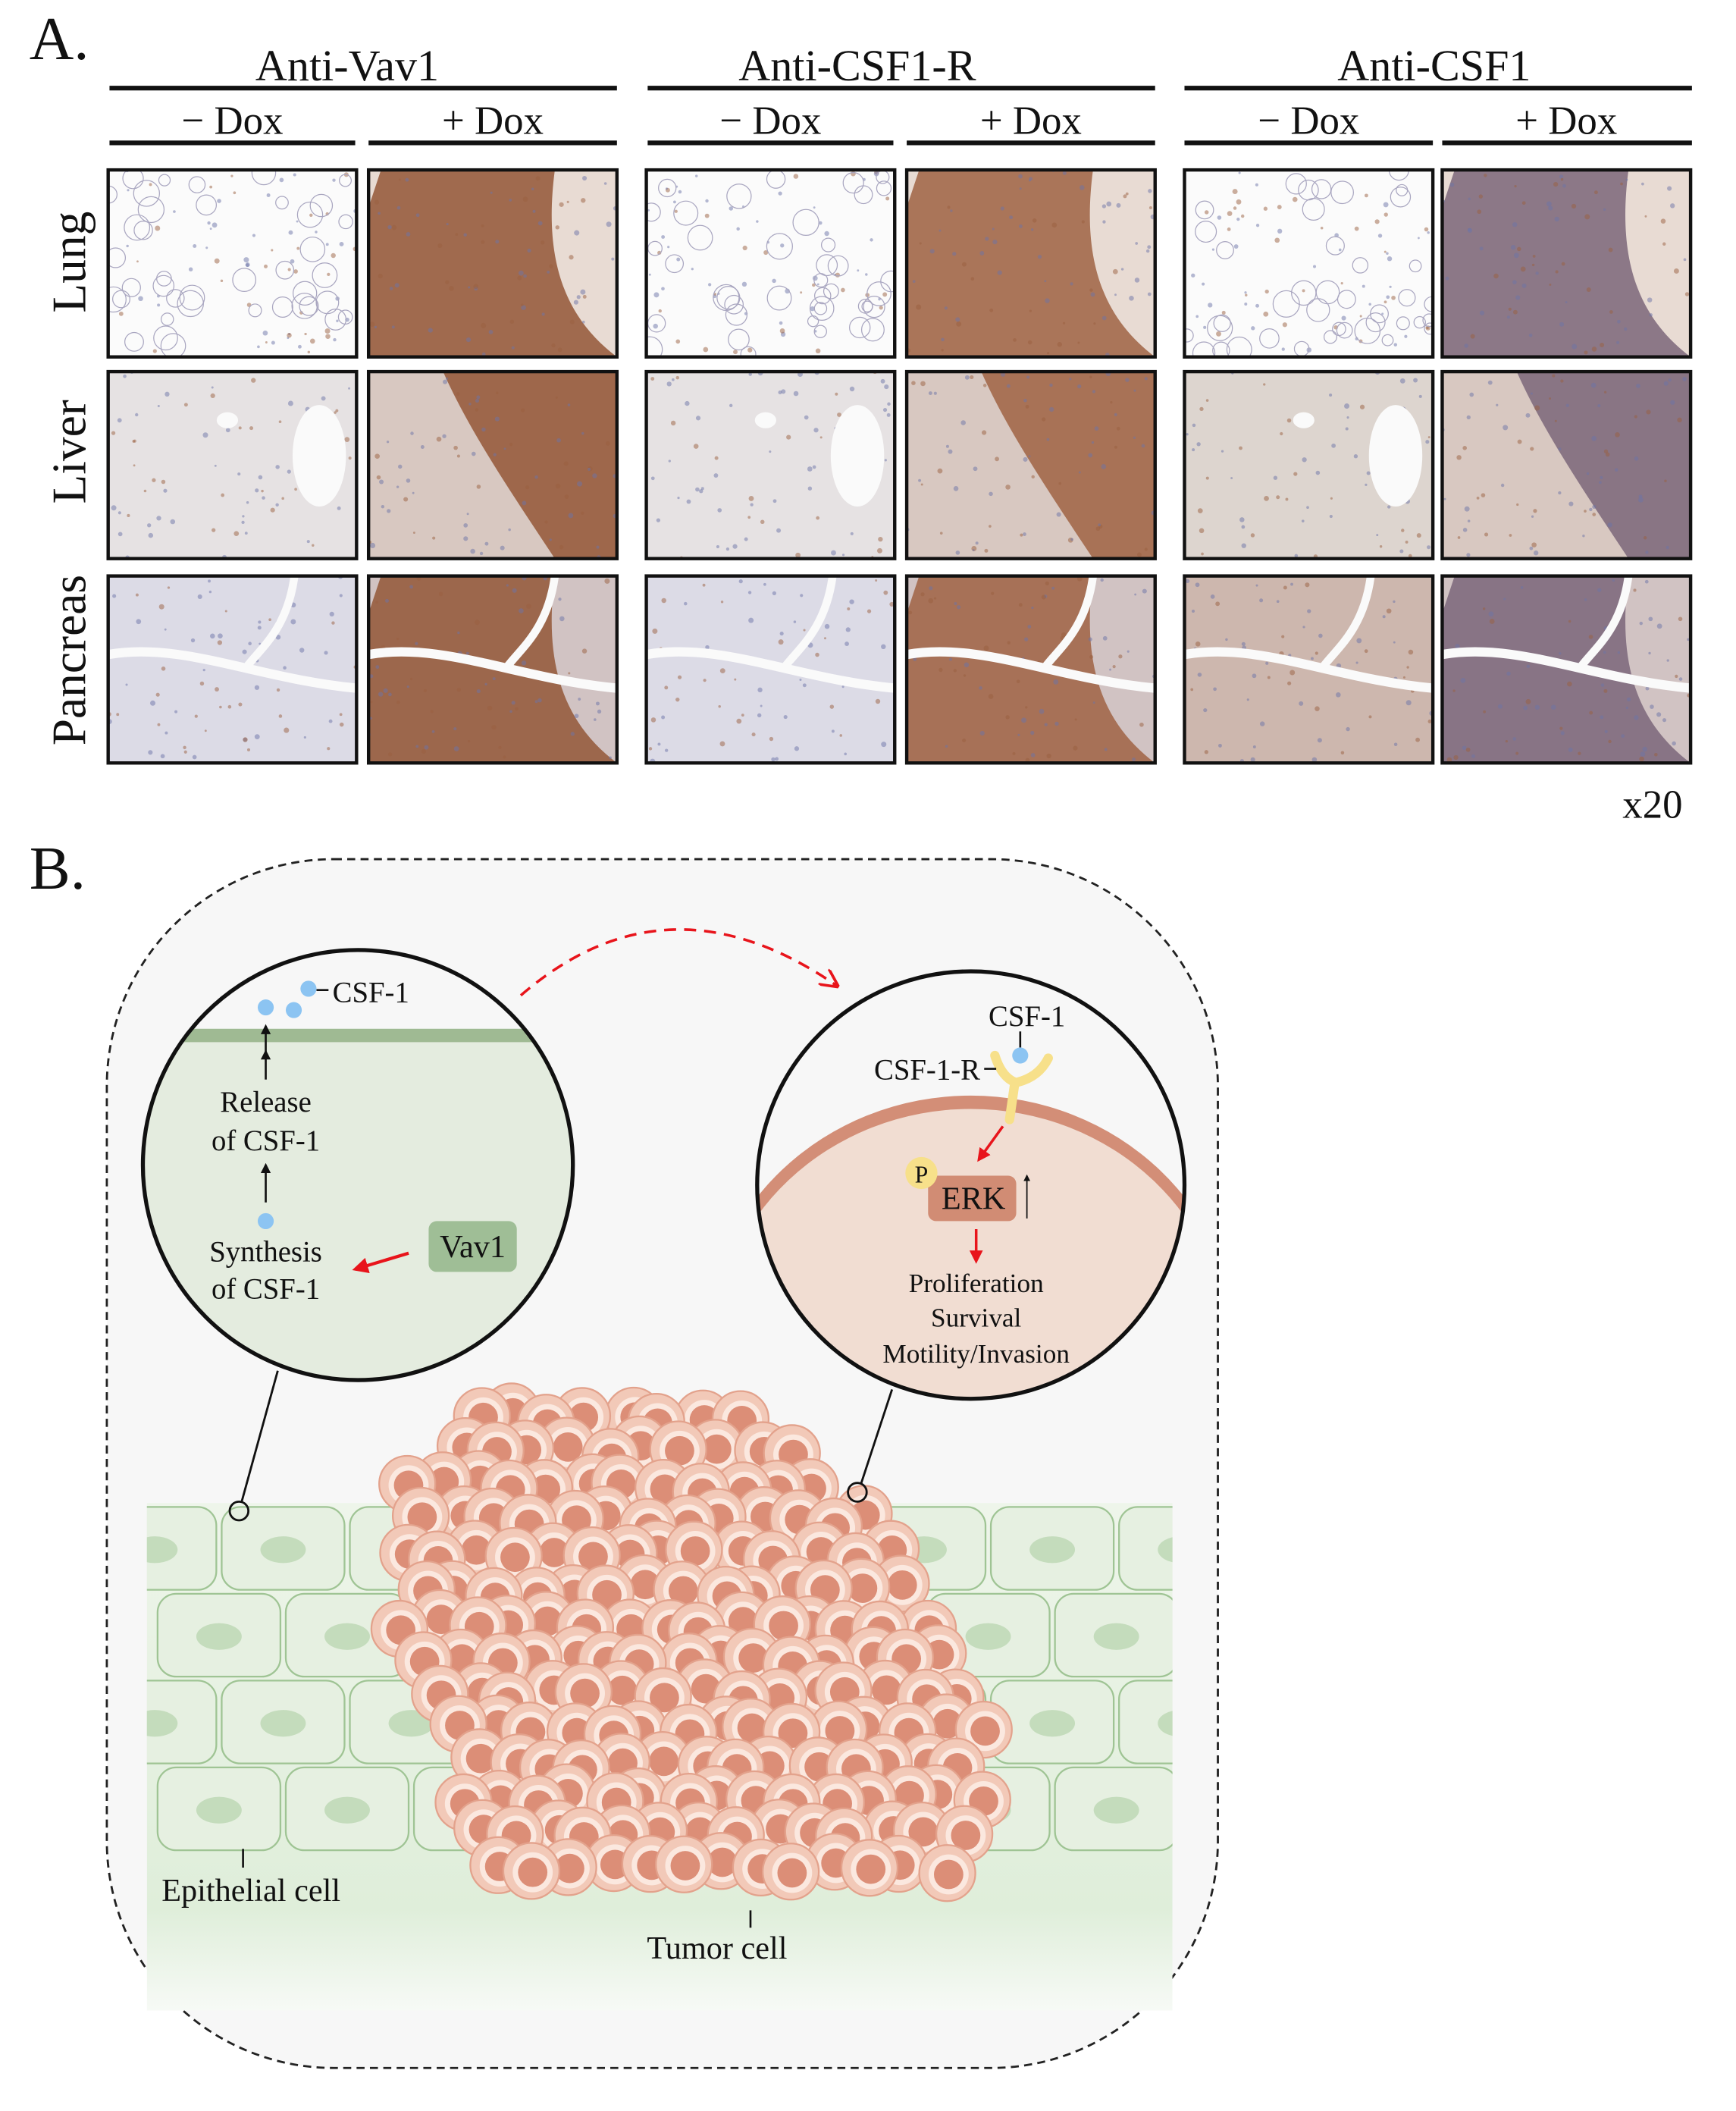  Describe the element at coordinates (1030, 465) in the screenshot. I see `micrograph-liver-1-plus-dox` at that location.